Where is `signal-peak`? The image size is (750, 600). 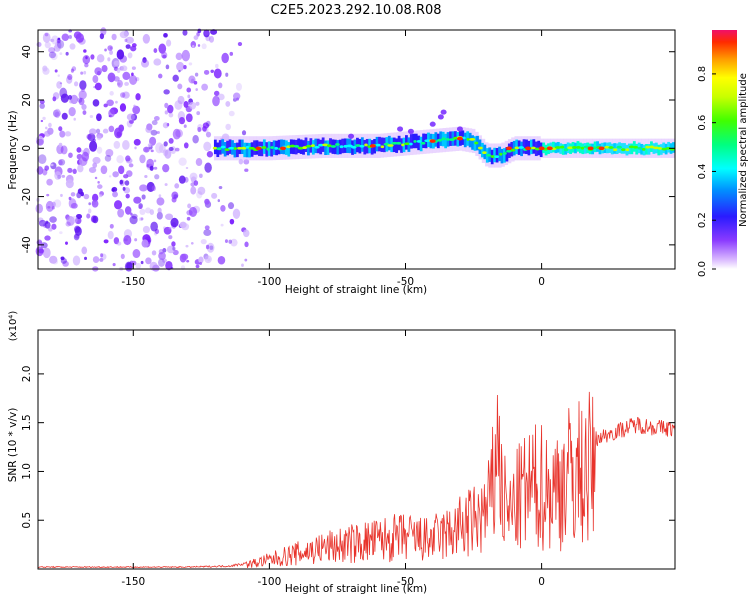
signal-peak is located at coordinates (528, 148).